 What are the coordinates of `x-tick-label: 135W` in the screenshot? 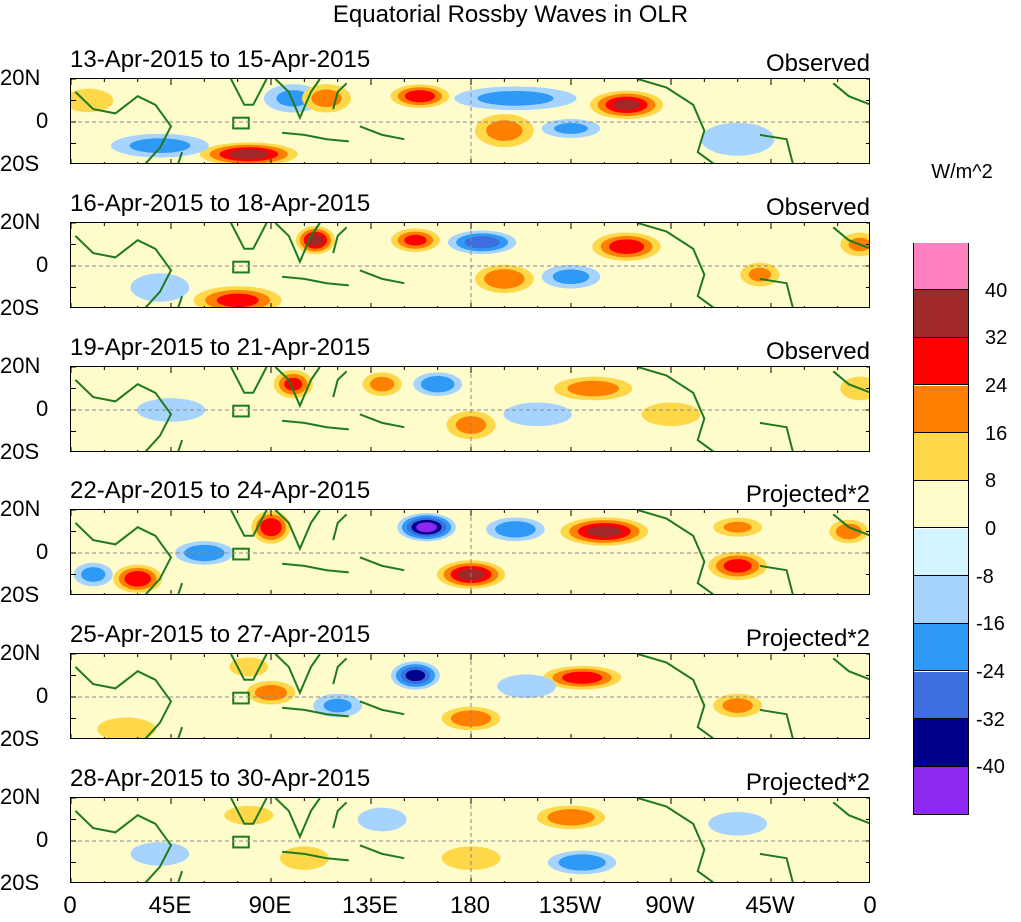 It's located at (570, 905).